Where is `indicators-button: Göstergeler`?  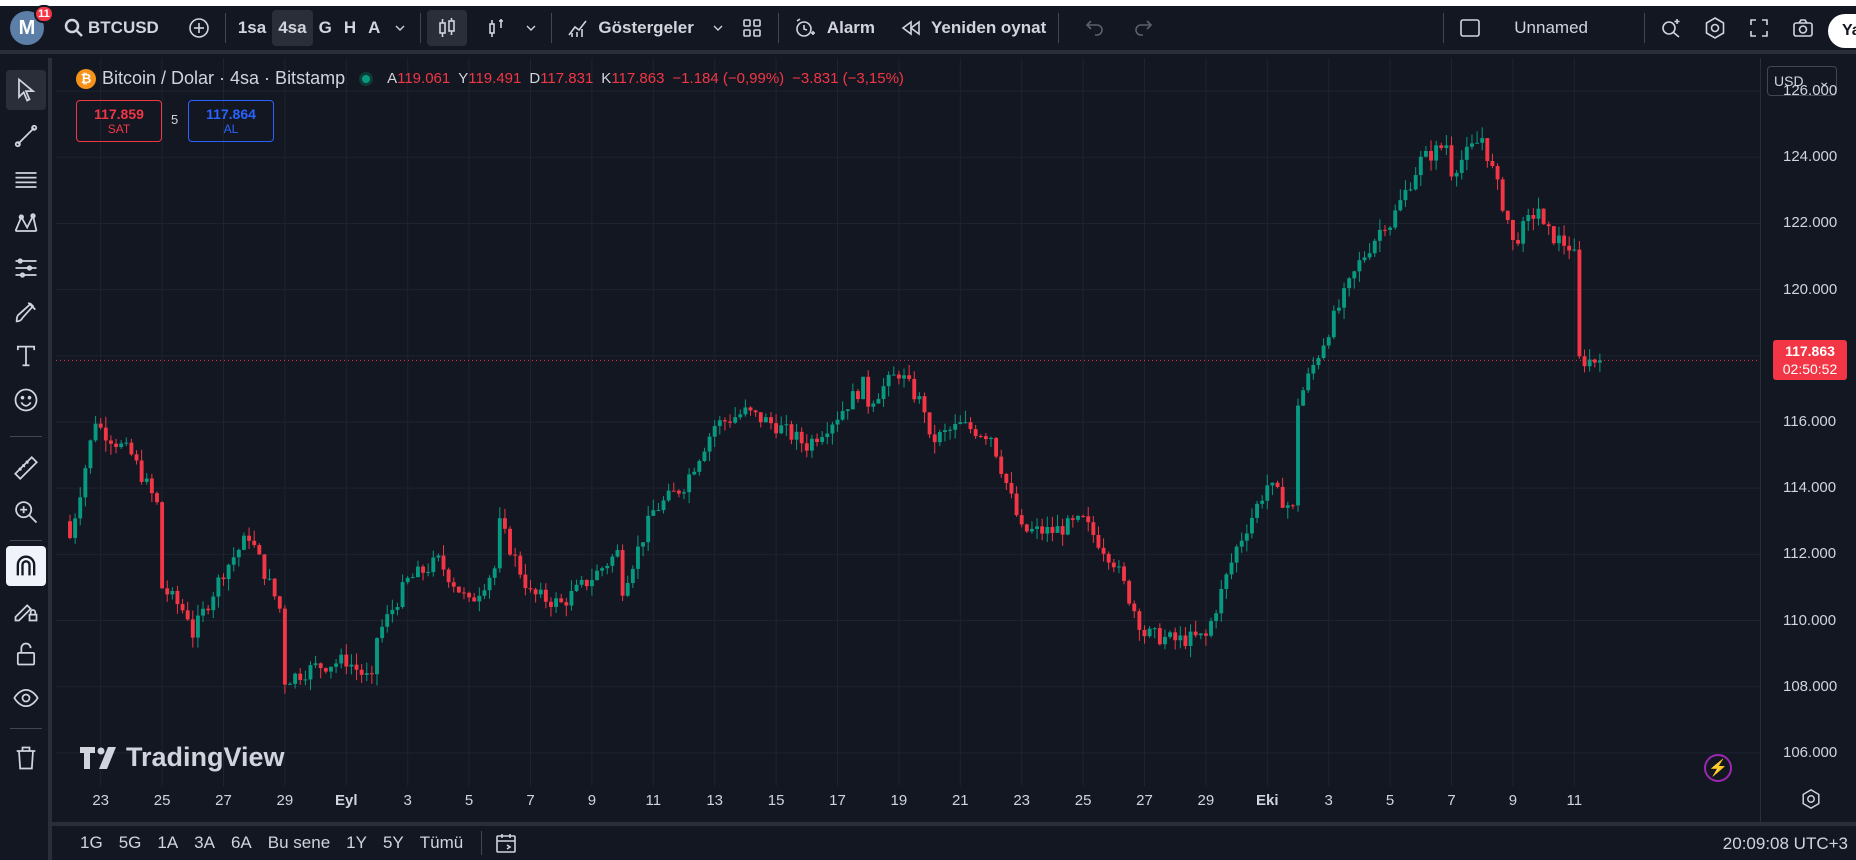 indicators-button: Göstergeler is located at coordinates (644, 28).